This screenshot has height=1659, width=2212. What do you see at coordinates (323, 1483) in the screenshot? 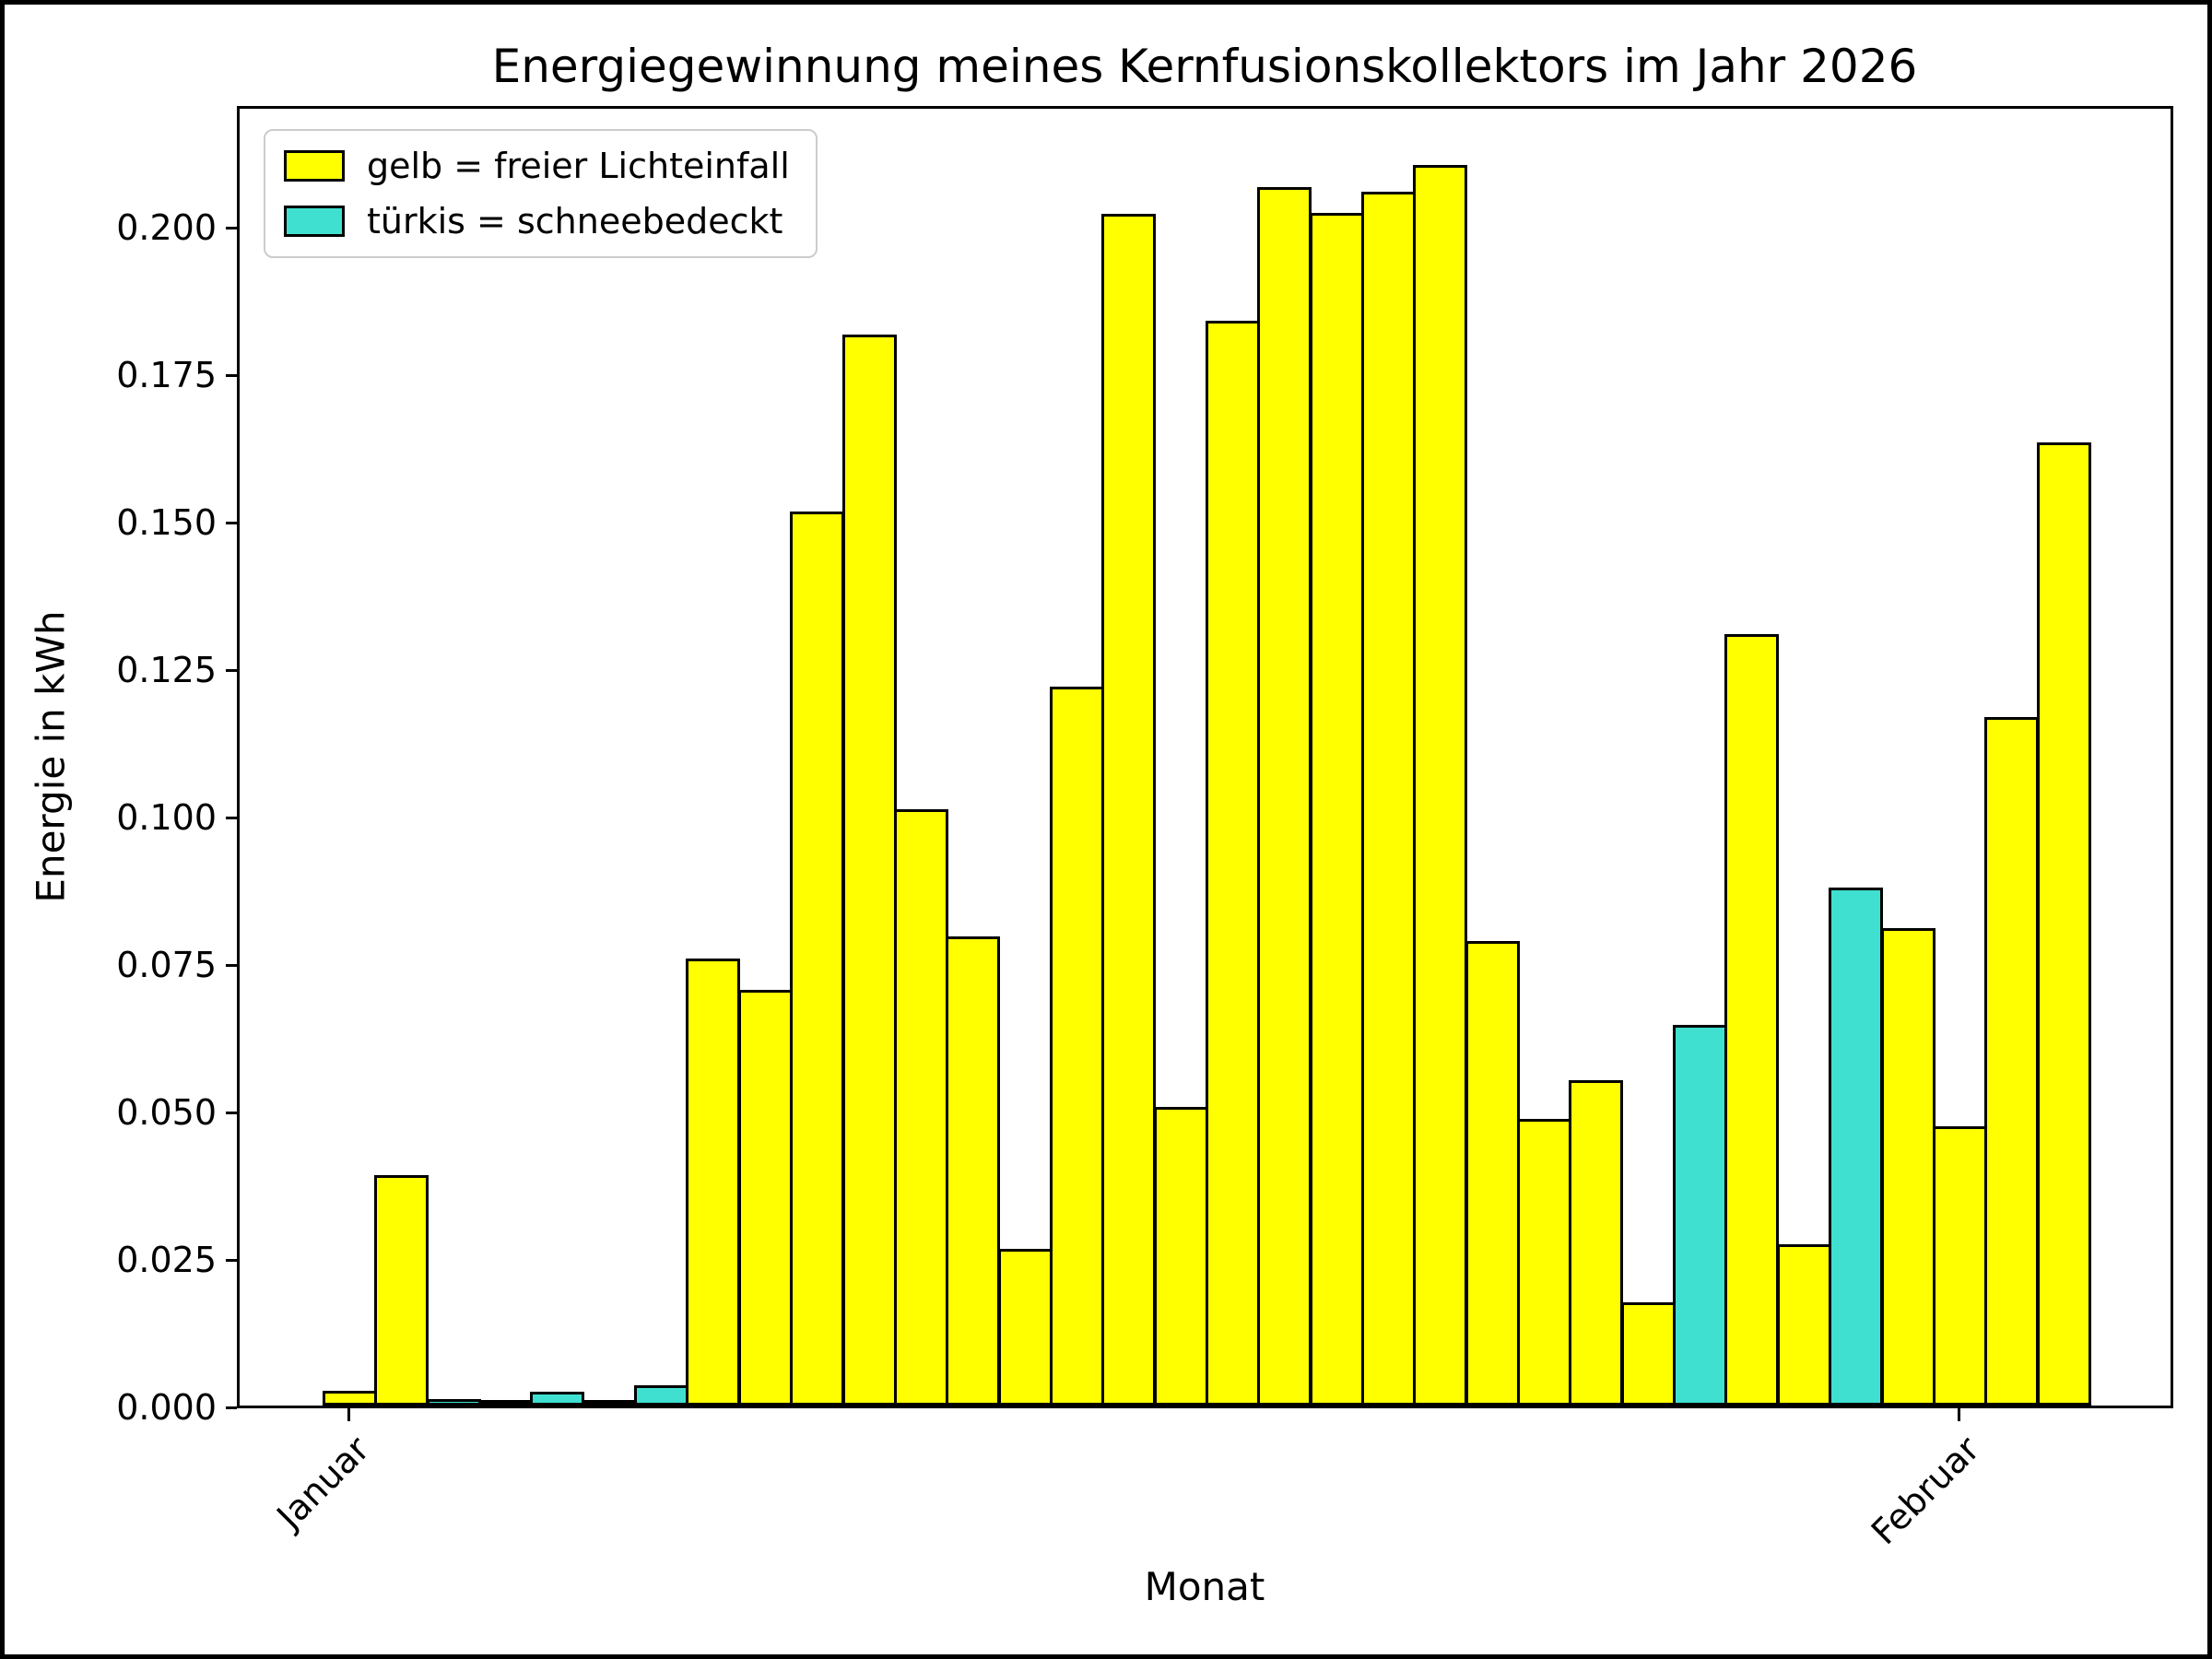
I see `x-tick-label-januar: Januar` at bounding box center [323, 1483].